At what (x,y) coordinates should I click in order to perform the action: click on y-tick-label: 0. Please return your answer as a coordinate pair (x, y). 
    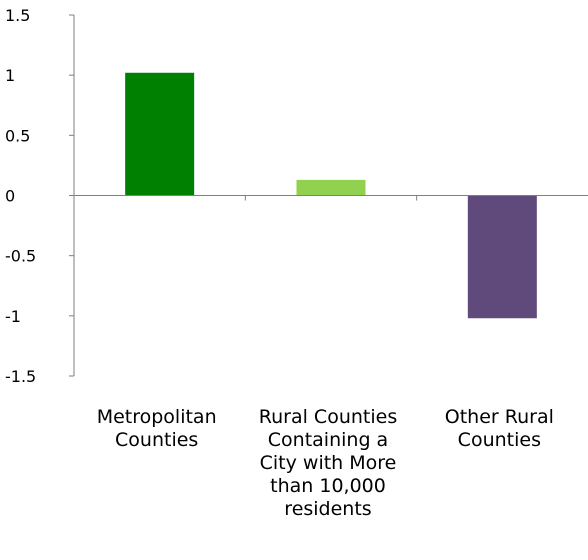
    Looking at the image, I should click on (10, 196).